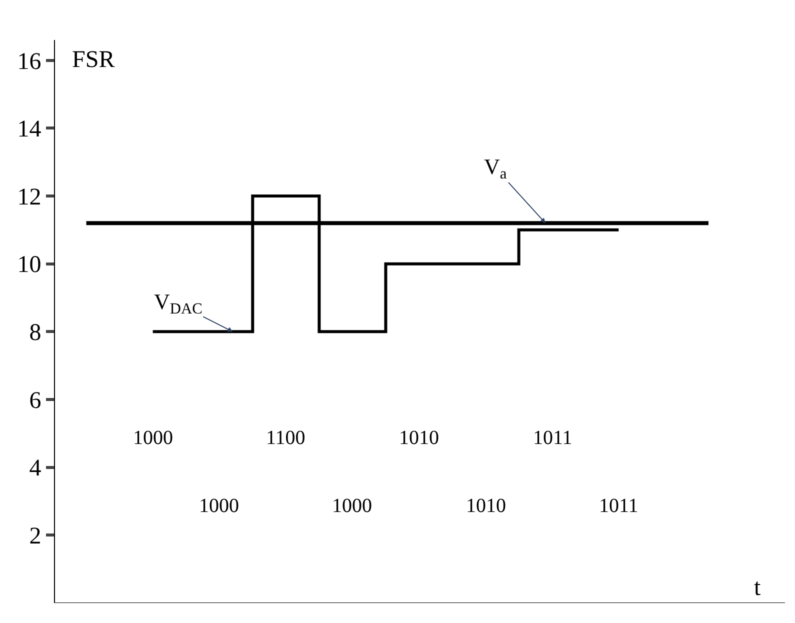 Image resolution: width=795 pixels, height=623 pixels. What do you see at coordinates (35, 401) in the screenshot?
I see `y-tick-label: 6` at bounding box center [35, 401].